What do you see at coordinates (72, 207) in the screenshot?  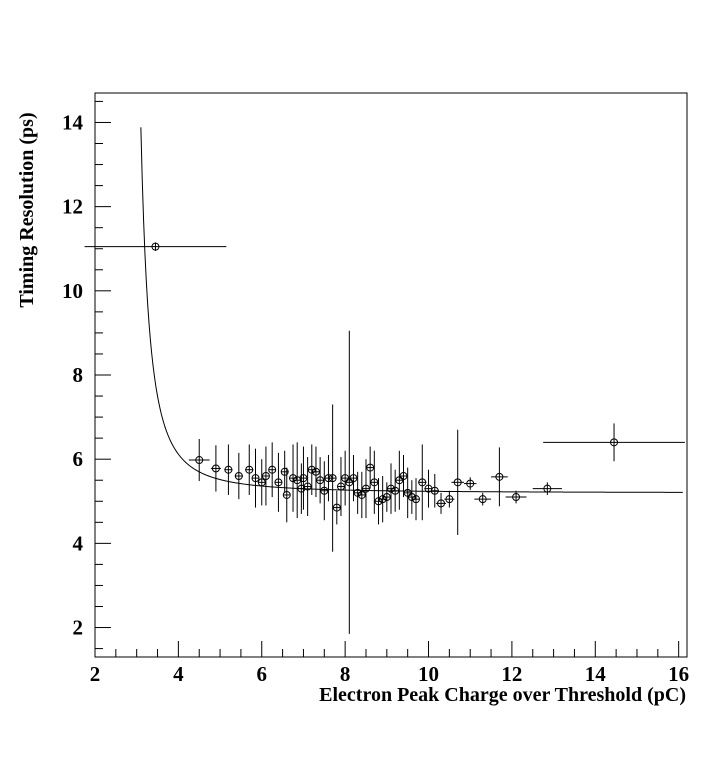 I see `y-tick-label: 12` at bounding box center [72, 207].